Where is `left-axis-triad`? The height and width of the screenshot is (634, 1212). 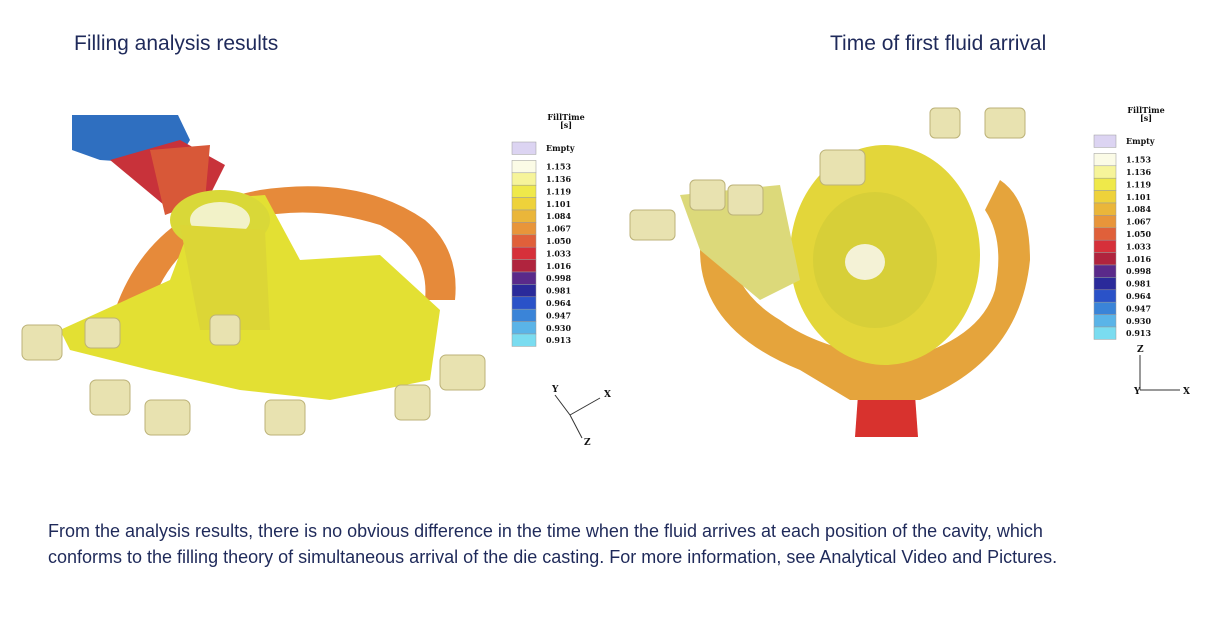 left-axis-triad is located at coordinates (577, 416).